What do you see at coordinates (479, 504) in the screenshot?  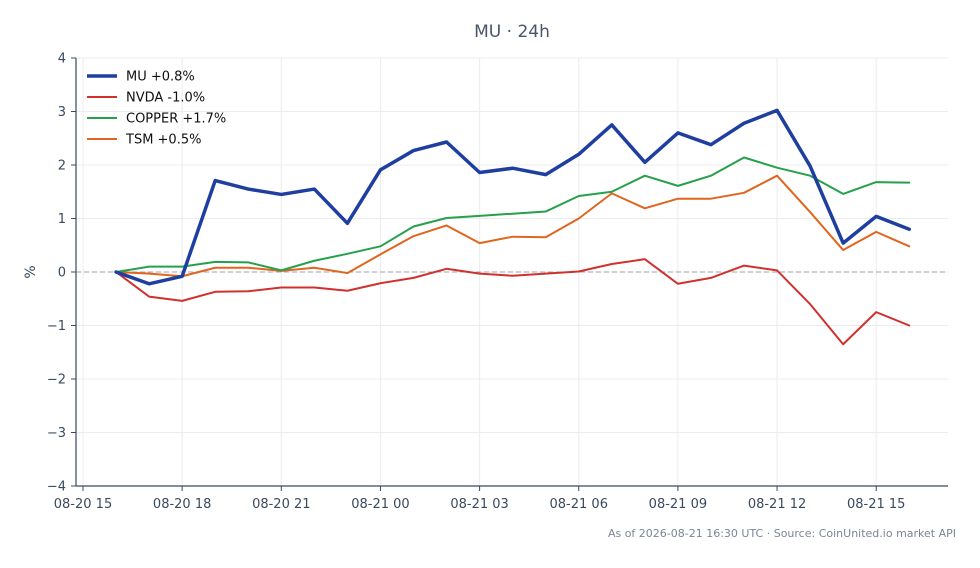 I see `x-tick-label: 08-21 03` at bounding box center [479, 504].